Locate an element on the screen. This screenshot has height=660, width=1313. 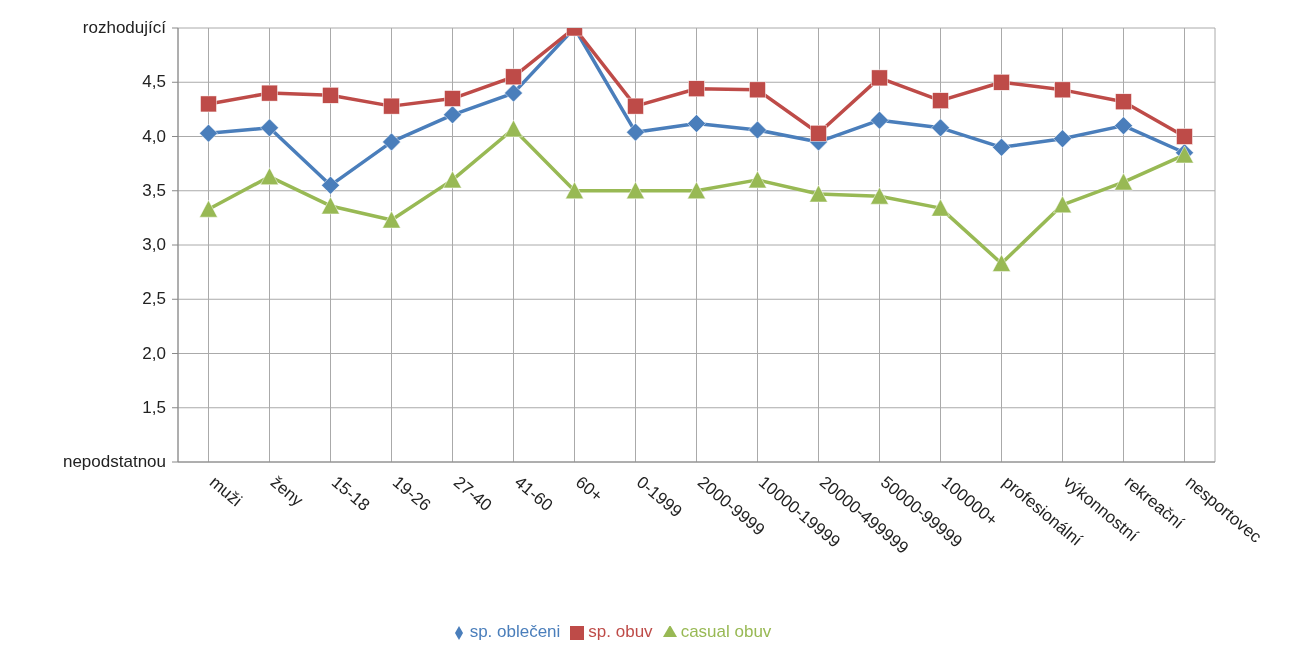
y-tick-label: 2,0 is located at coordinates (154, 353).